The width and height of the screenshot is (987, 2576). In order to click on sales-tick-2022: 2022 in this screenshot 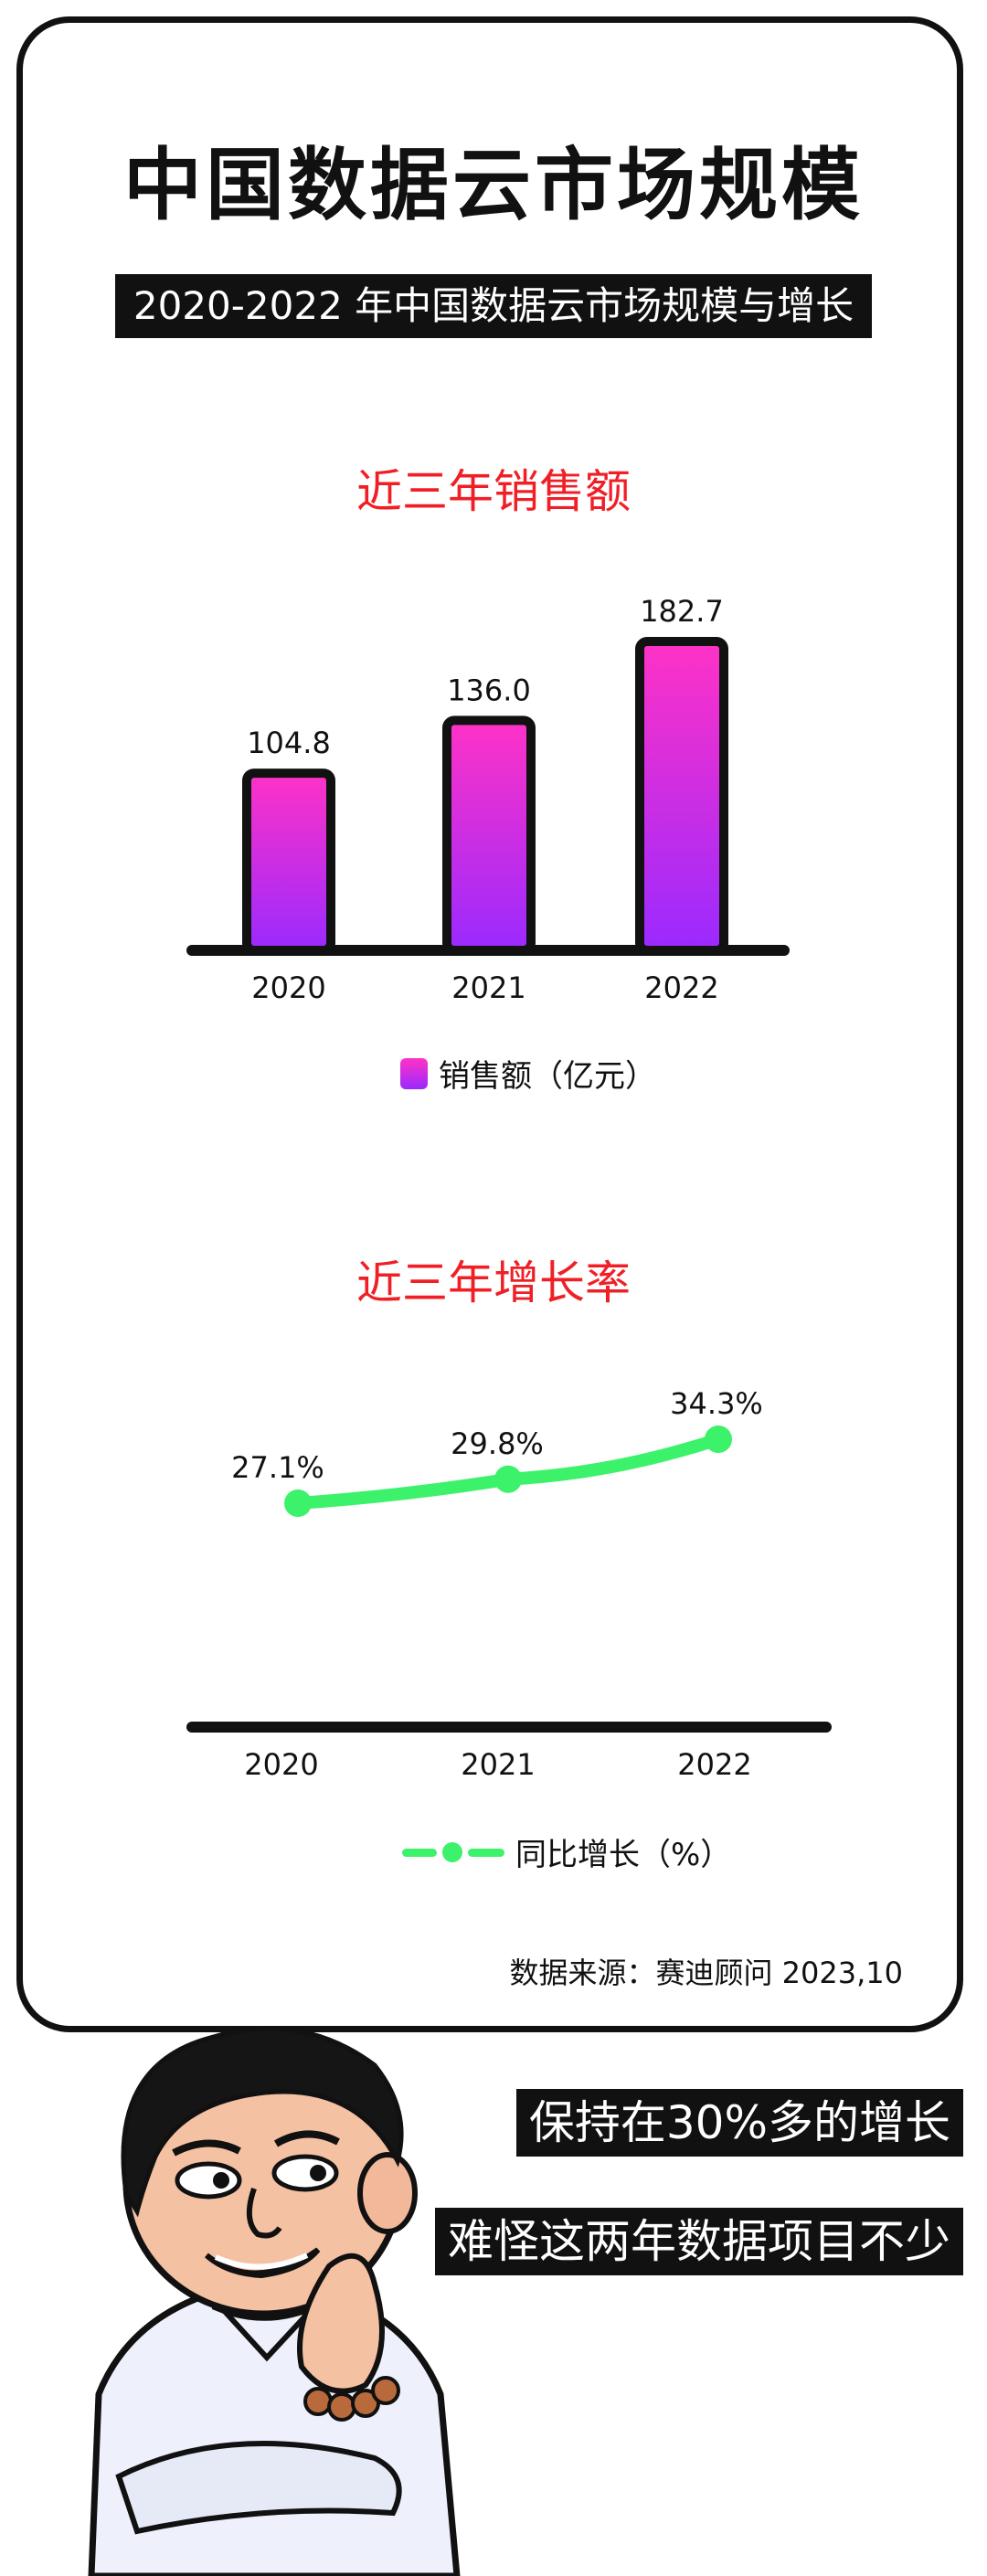, I will do `click(681, 987)`.